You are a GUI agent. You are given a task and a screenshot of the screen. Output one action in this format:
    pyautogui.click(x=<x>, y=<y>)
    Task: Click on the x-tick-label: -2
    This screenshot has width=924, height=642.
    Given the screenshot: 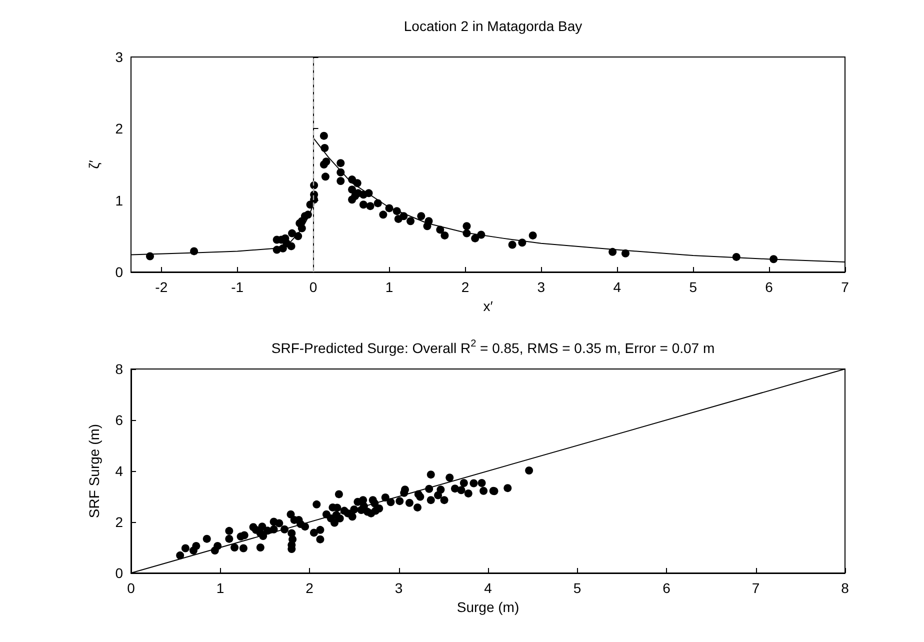 What is the action you would take?
    pyautogui.click(x=161, y=287)
    